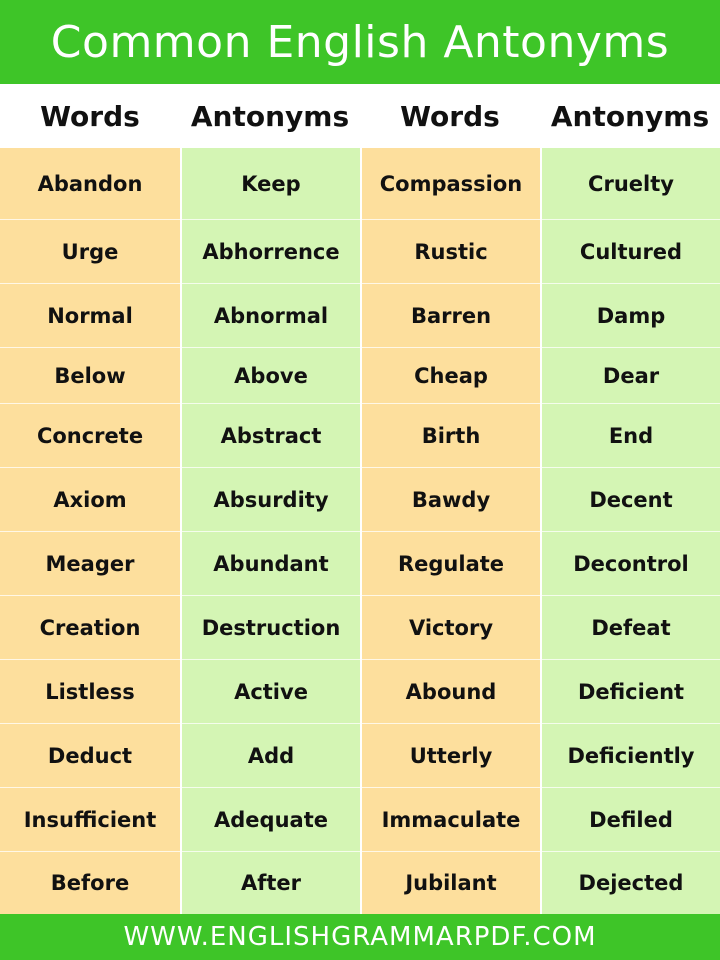  Describe the element at coordinates (451, 820) in the screenshot. I see `word-cell: Immaculate` at that location.